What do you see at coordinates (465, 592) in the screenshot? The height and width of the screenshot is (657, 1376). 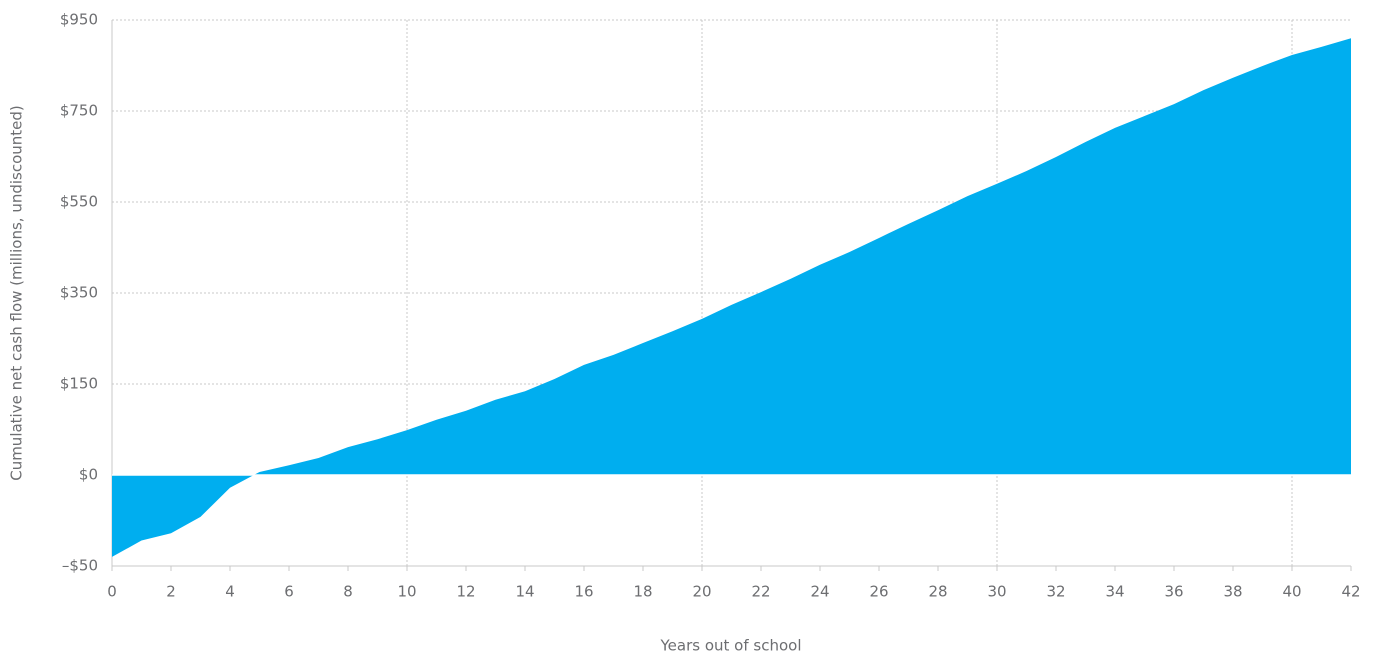 I see `x-tick-label: 12` at bounding box center [465, 592].